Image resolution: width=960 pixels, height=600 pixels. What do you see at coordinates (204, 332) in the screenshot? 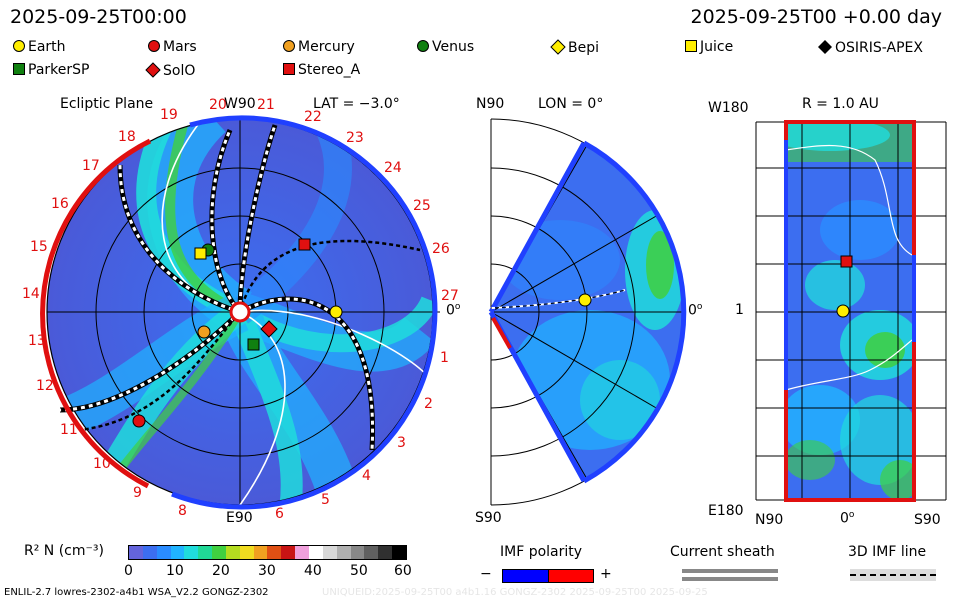
I see `mercury-marker` at bounding box center [204, 332].